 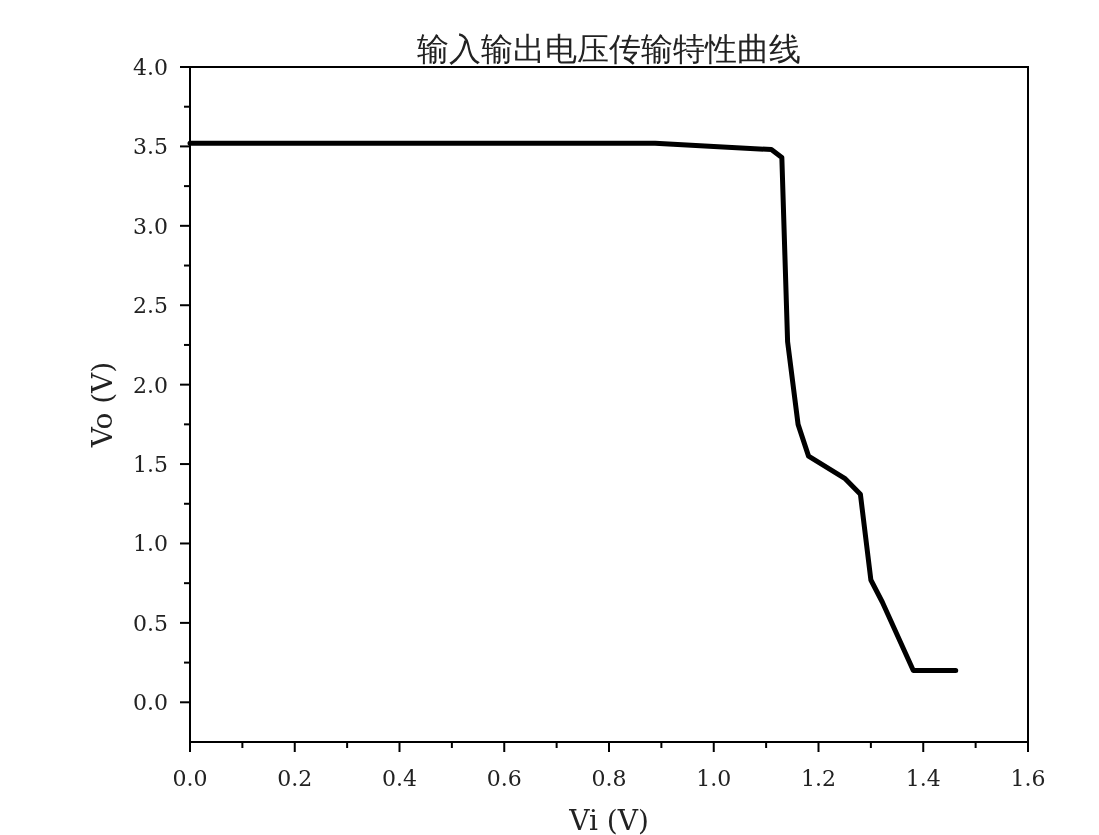 What do you see at coordinates (150, 385) in the screenshot?
I see `y-tick-label: 2.0` at bounding box center [150, 385].